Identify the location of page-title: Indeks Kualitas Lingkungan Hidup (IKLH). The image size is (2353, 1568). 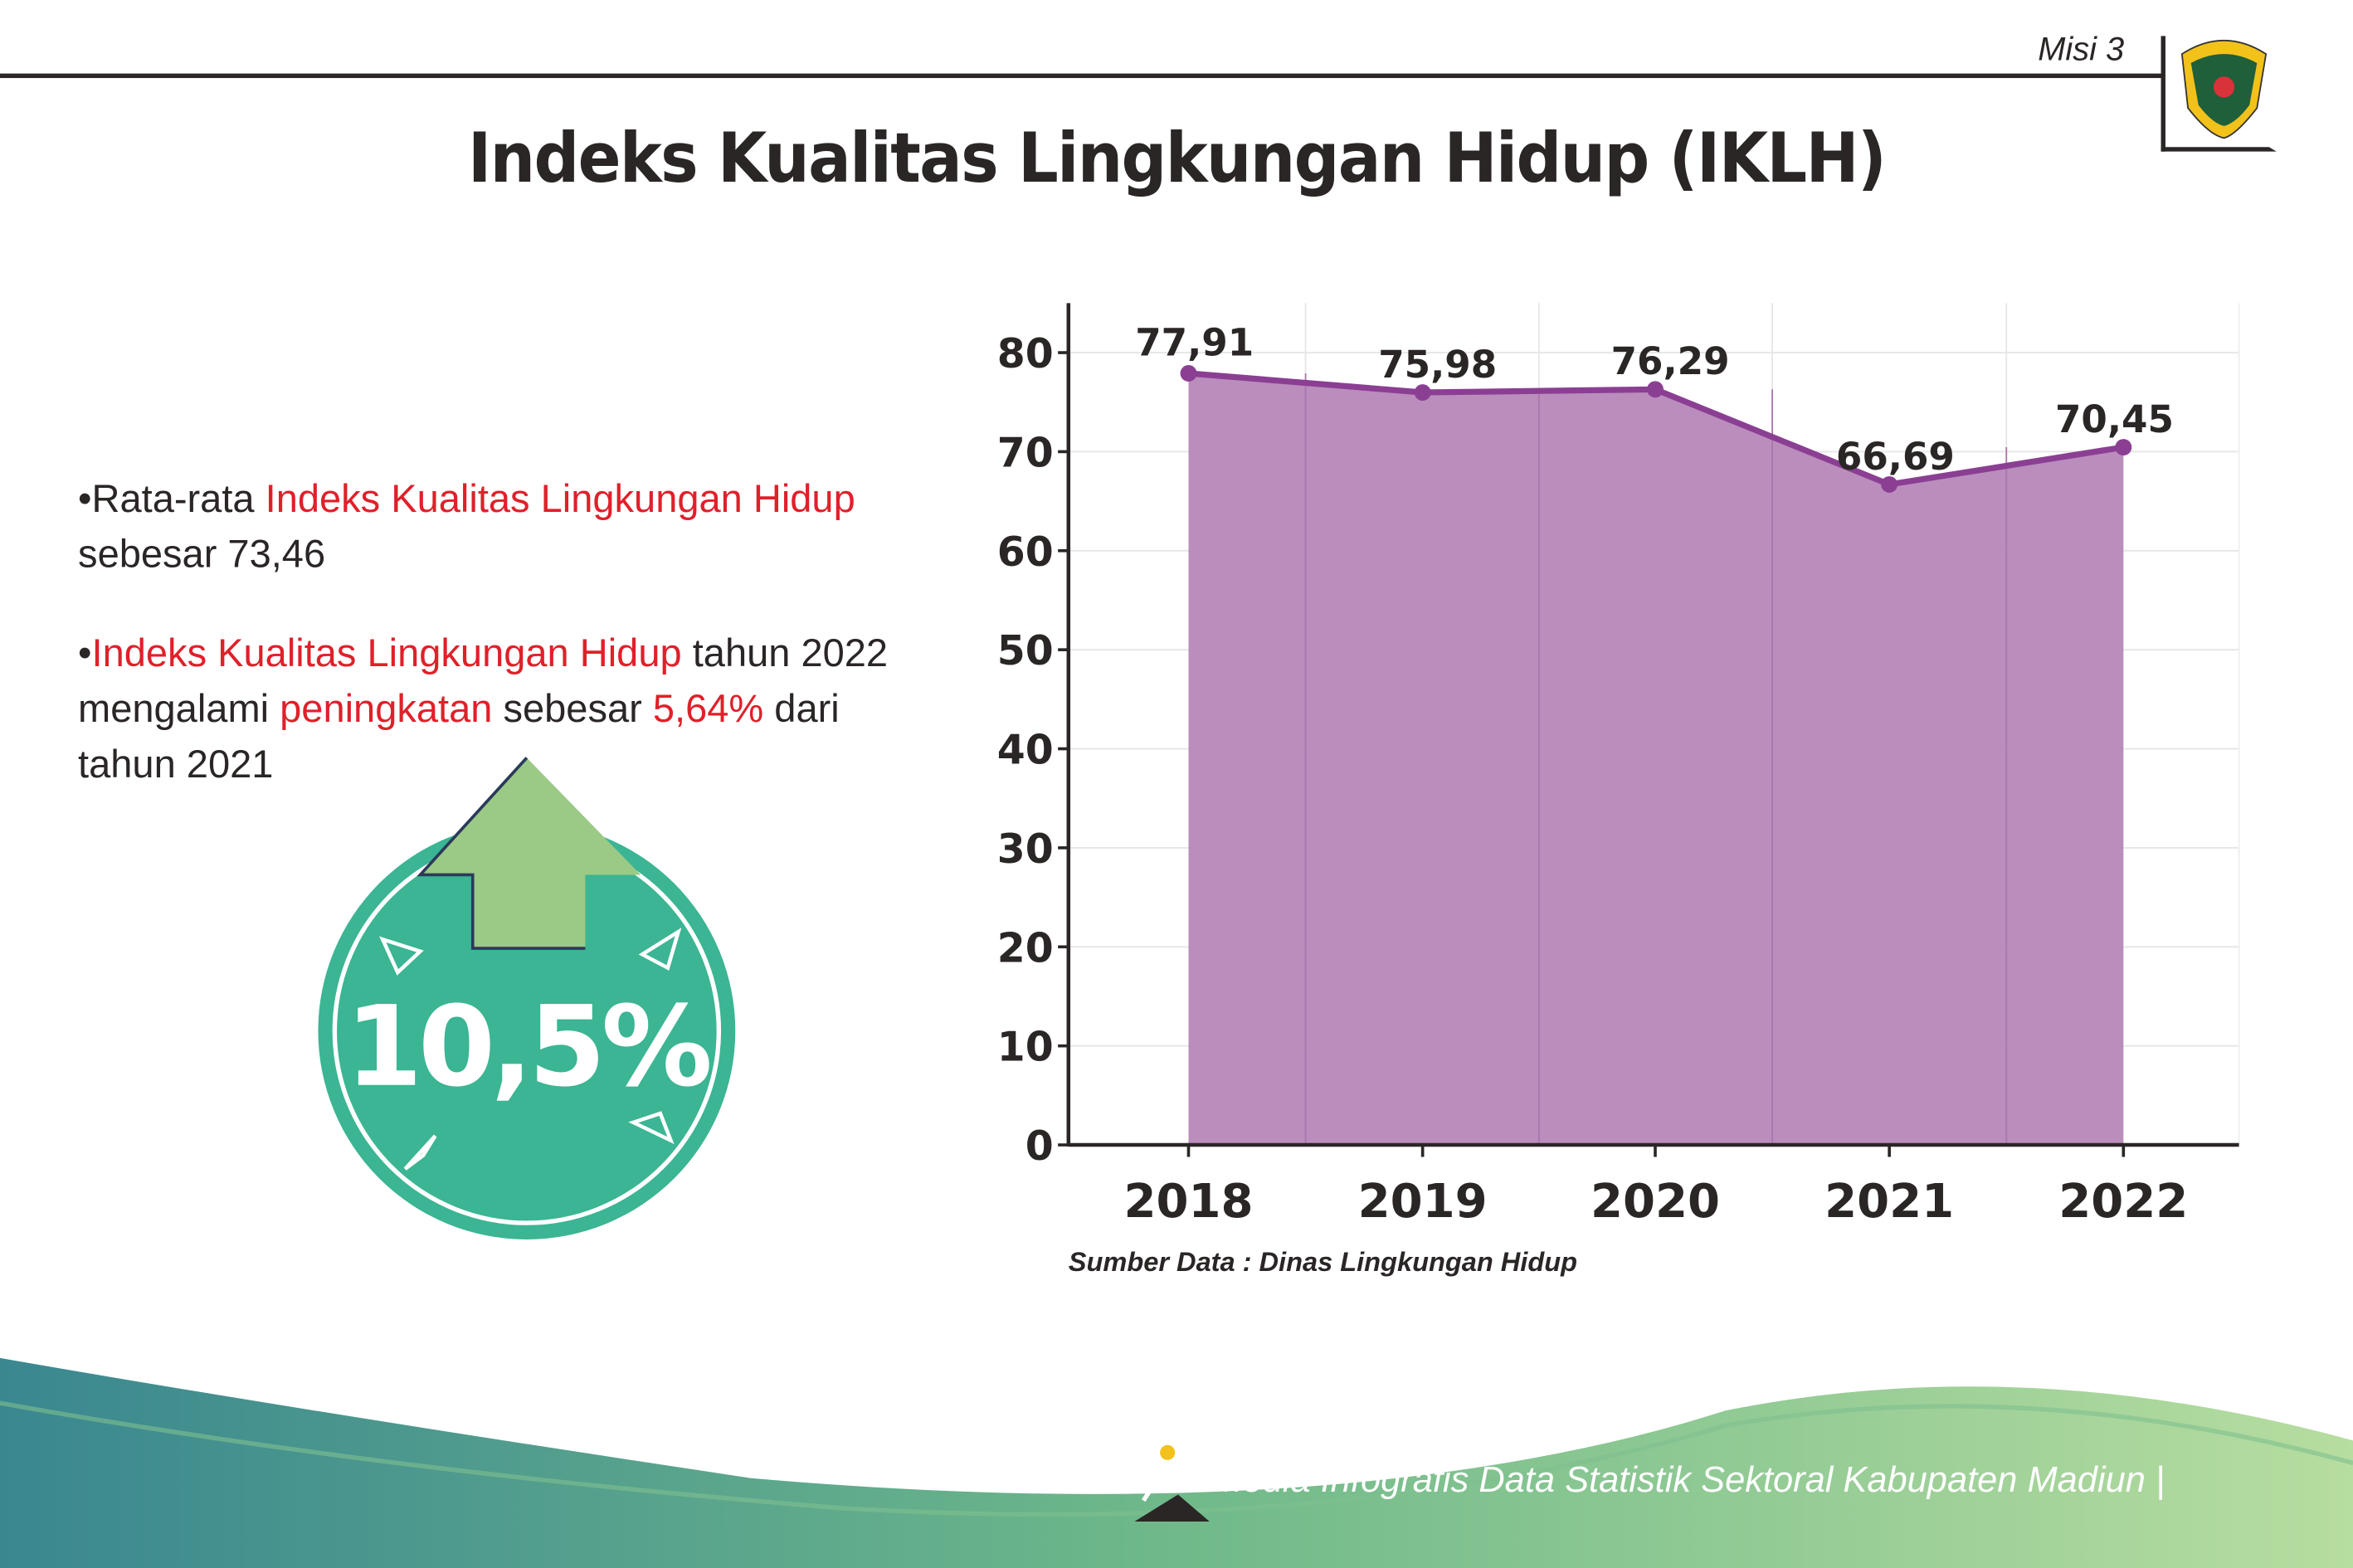
(1177, 157).